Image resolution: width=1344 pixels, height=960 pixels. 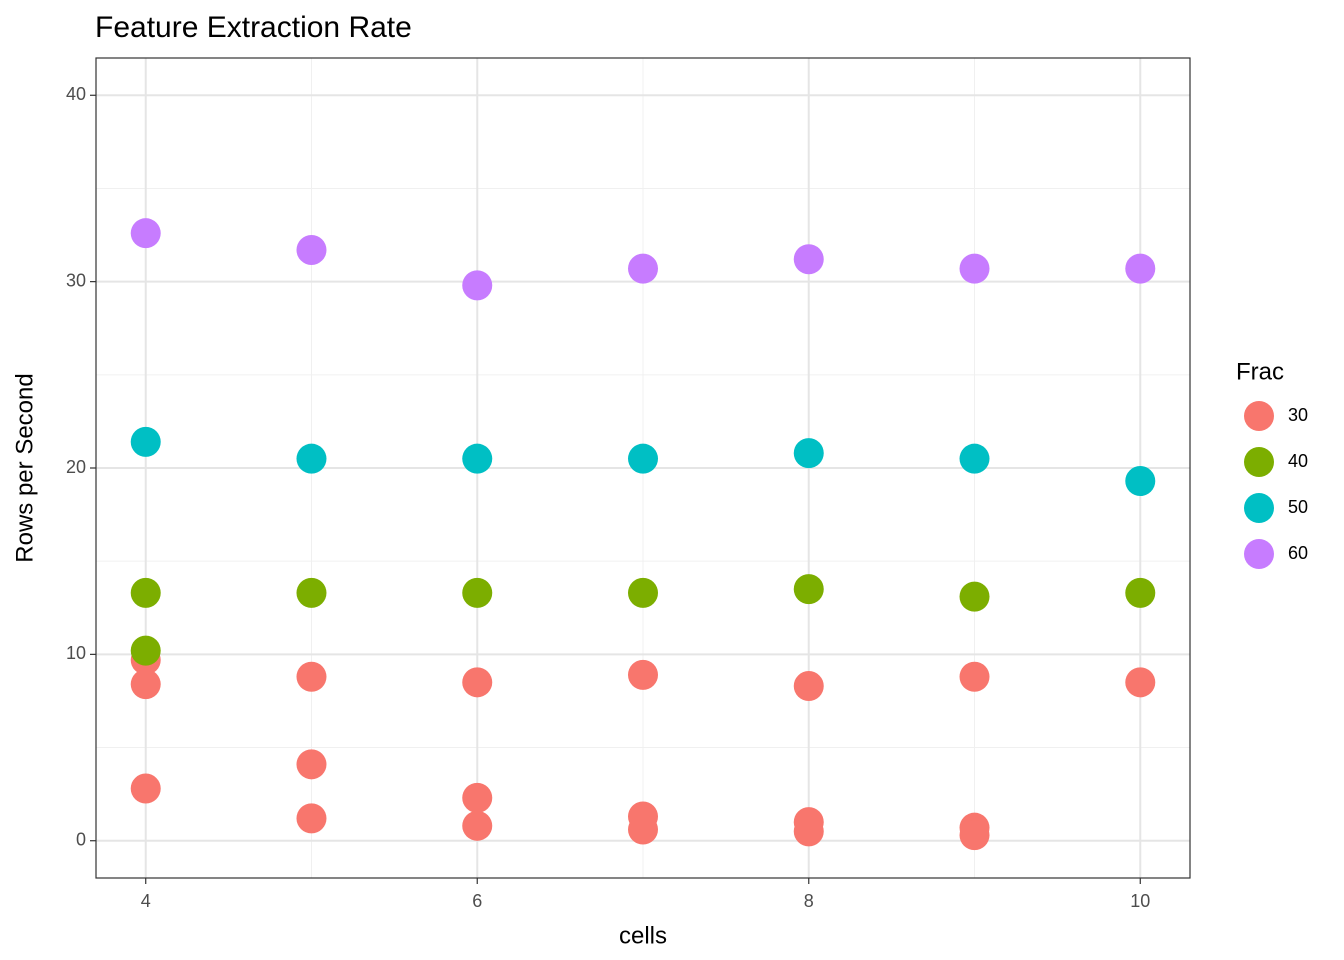 I want to click on y-tick-label: 30, so click(x=76, y=280).